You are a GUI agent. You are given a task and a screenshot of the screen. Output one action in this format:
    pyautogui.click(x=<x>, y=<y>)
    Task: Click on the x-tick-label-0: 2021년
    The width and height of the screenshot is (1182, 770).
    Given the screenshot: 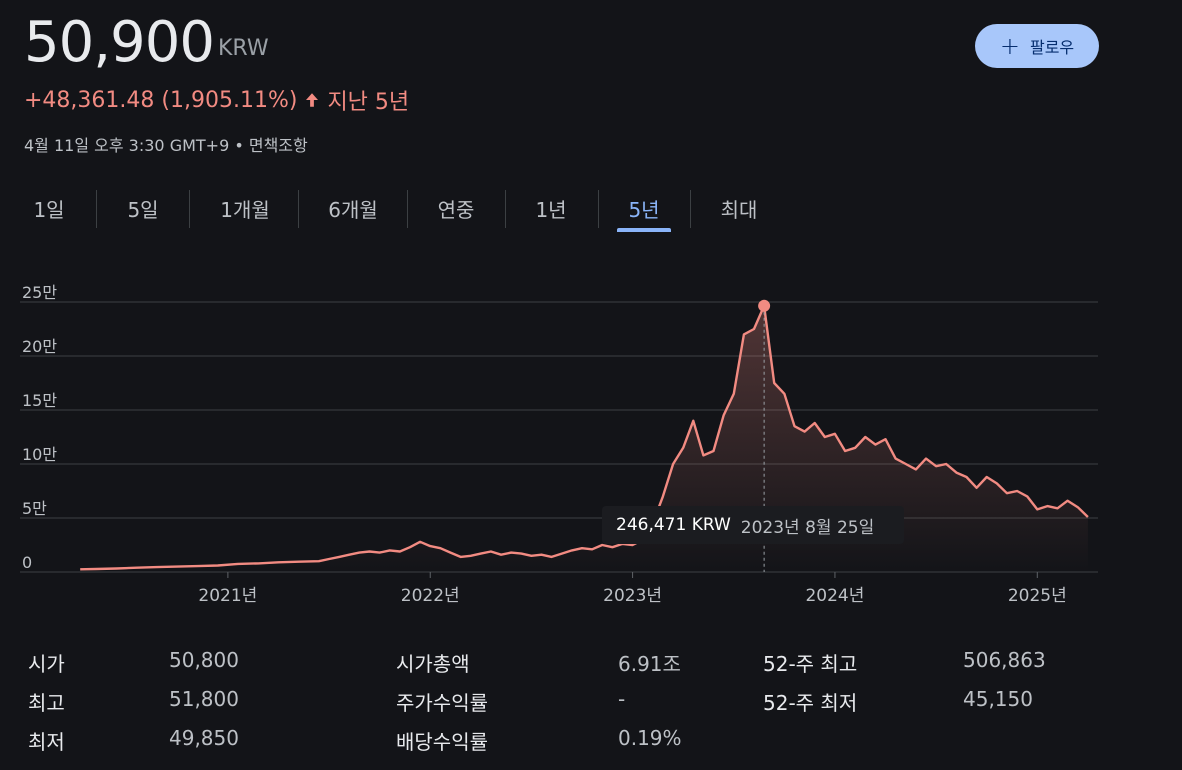 What is the action you would take?
    pyautogui.click(x=227, y=596)
    